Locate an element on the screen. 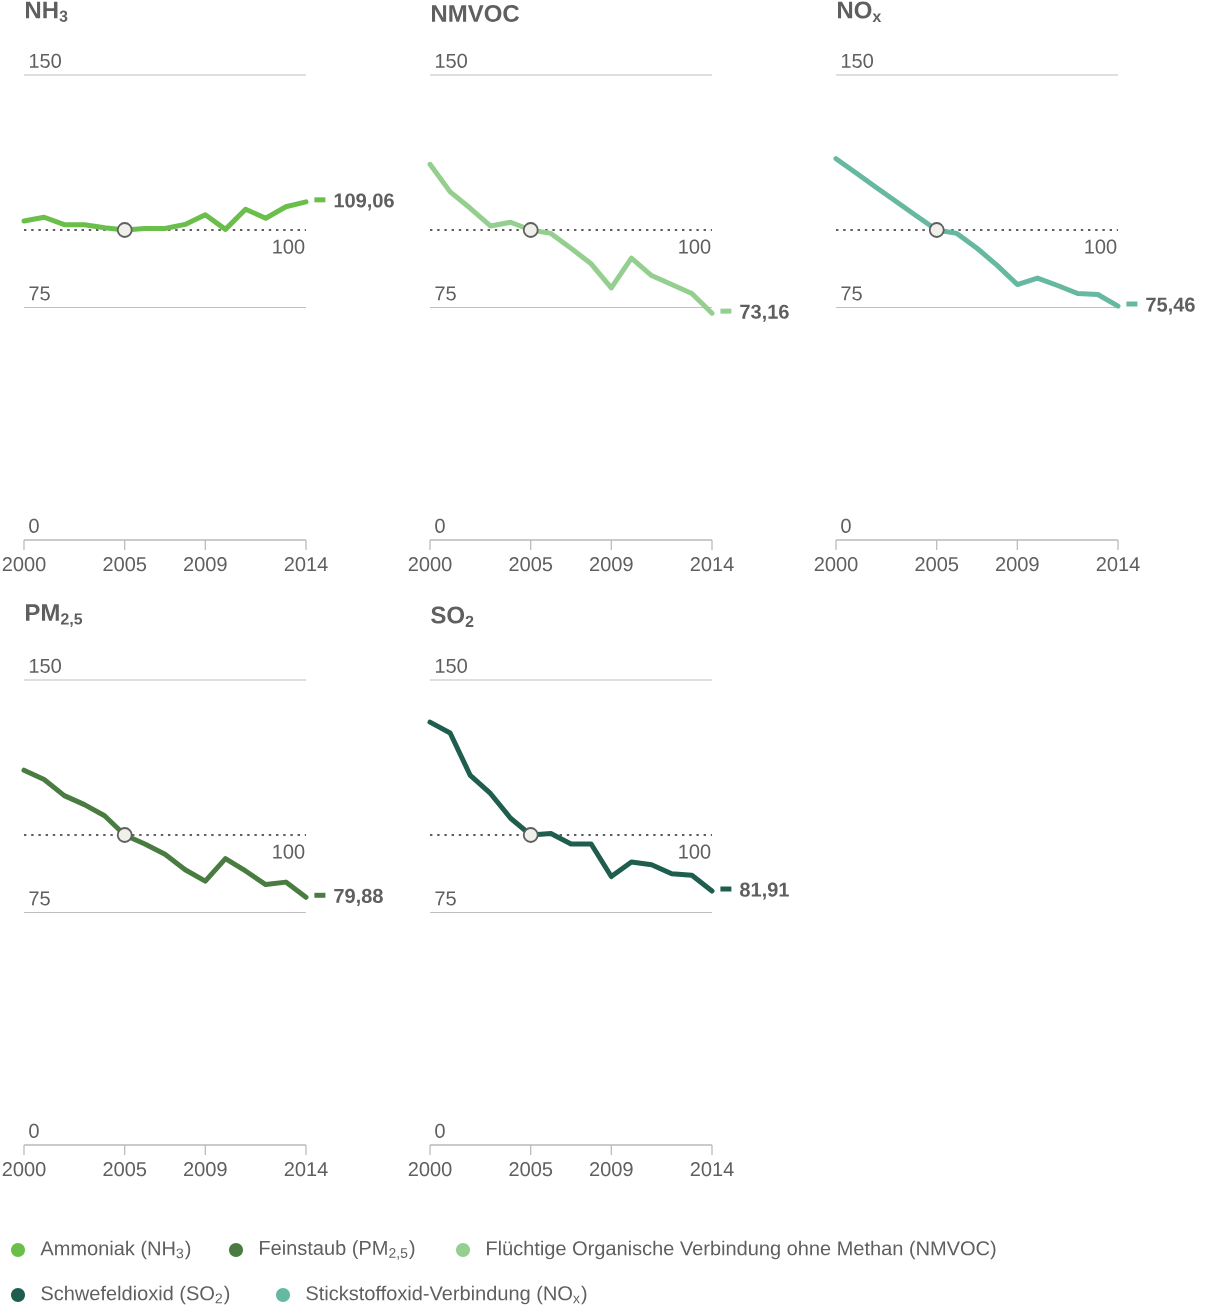 This screenshot has width=1216, height=1310. data-label: 73,16 is located at coordinates (764, 313).